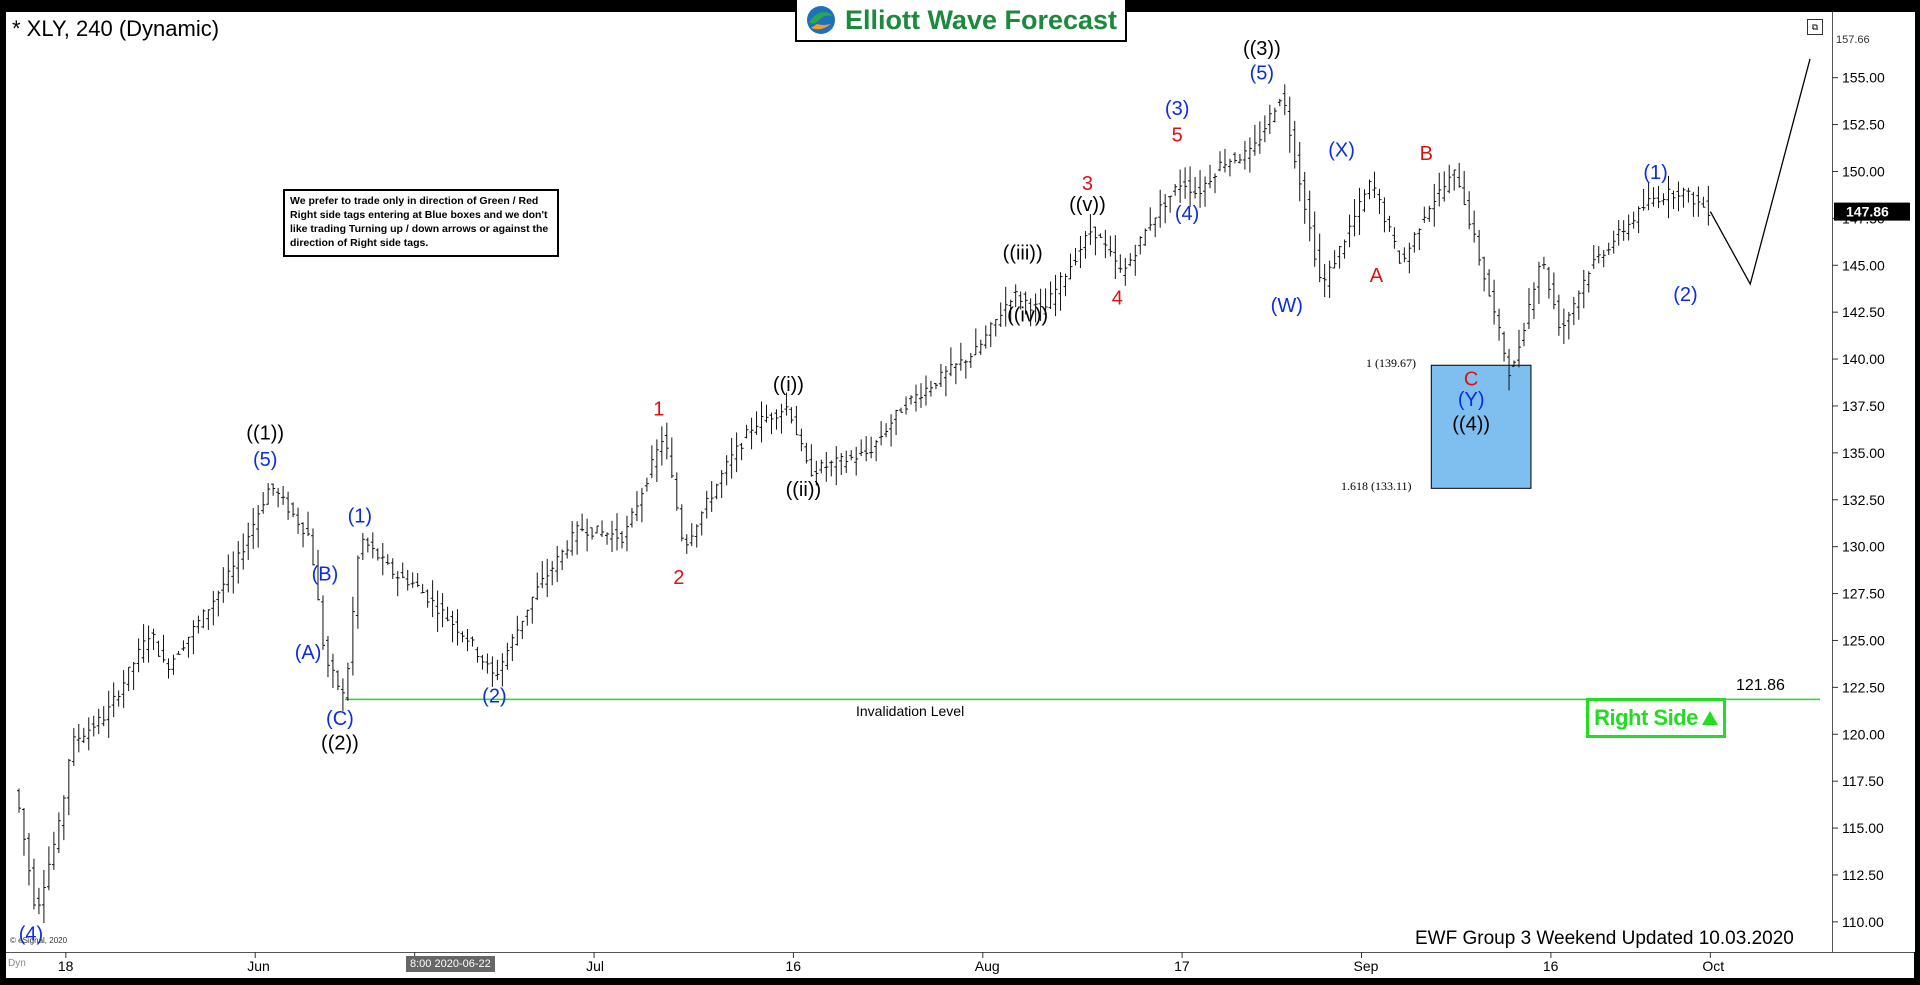 The height and width of the screenshot is (985, 1920). Describe the element at coordinates (1863, 594) in the screenshot. I see `price-tick-label: 127.50` at that location.